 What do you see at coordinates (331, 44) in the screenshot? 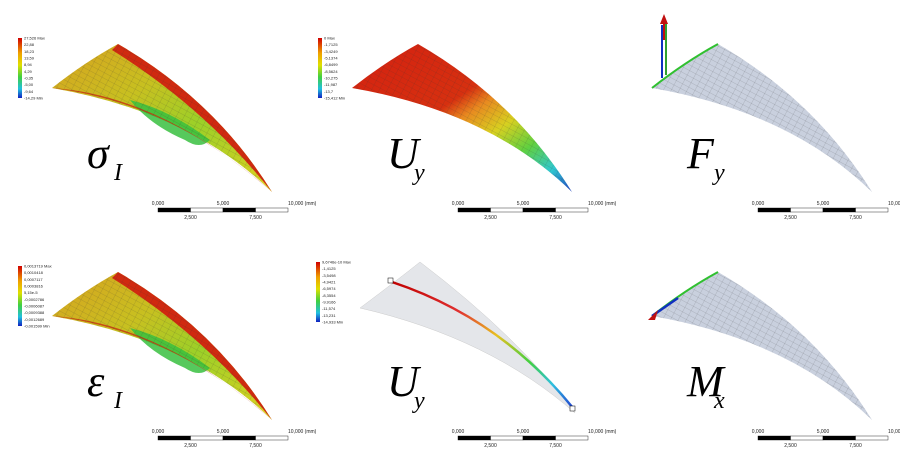
I see `legend-label: -1,7125` at bounding box center [331, 44].